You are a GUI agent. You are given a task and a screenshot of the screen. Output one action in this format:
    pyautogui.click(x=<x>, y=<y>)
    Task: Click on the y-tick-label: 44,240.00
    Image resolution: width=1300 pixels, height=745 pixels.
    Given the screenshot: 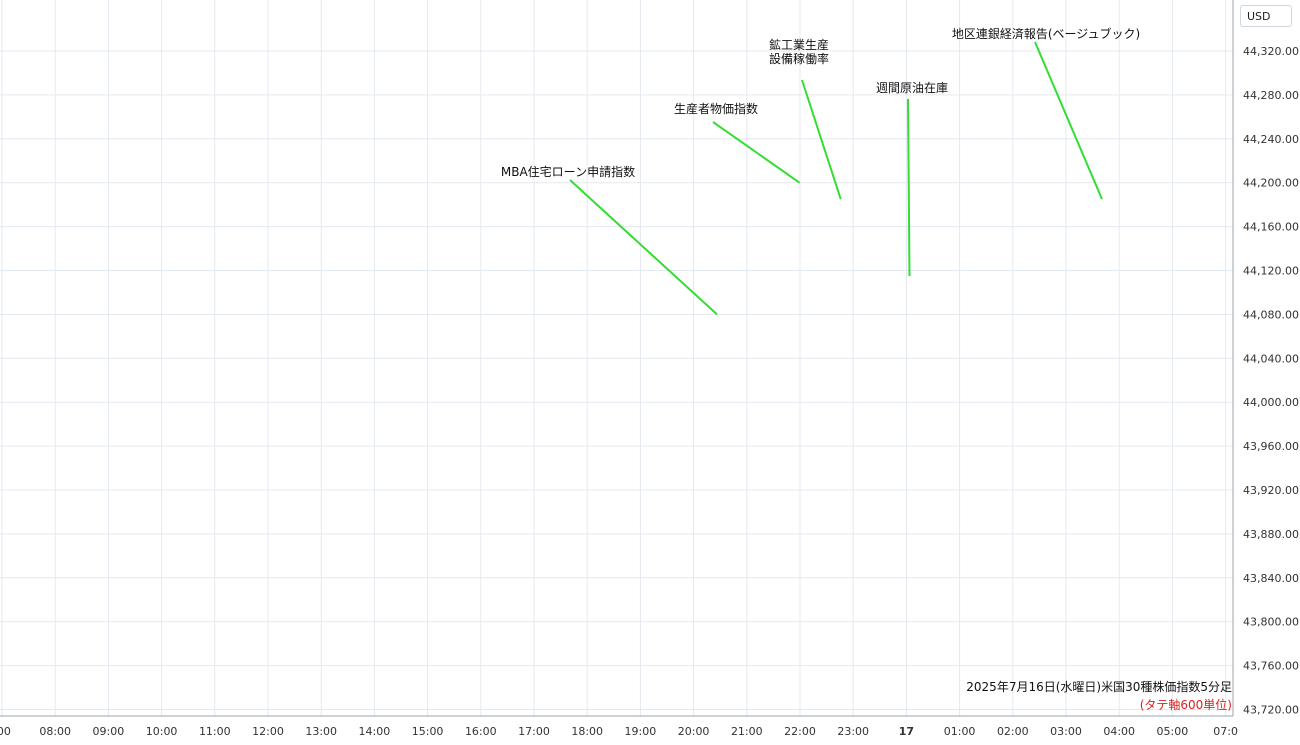 What is the action you would take?
    pyautogui.click(x=1271, y=139)
    